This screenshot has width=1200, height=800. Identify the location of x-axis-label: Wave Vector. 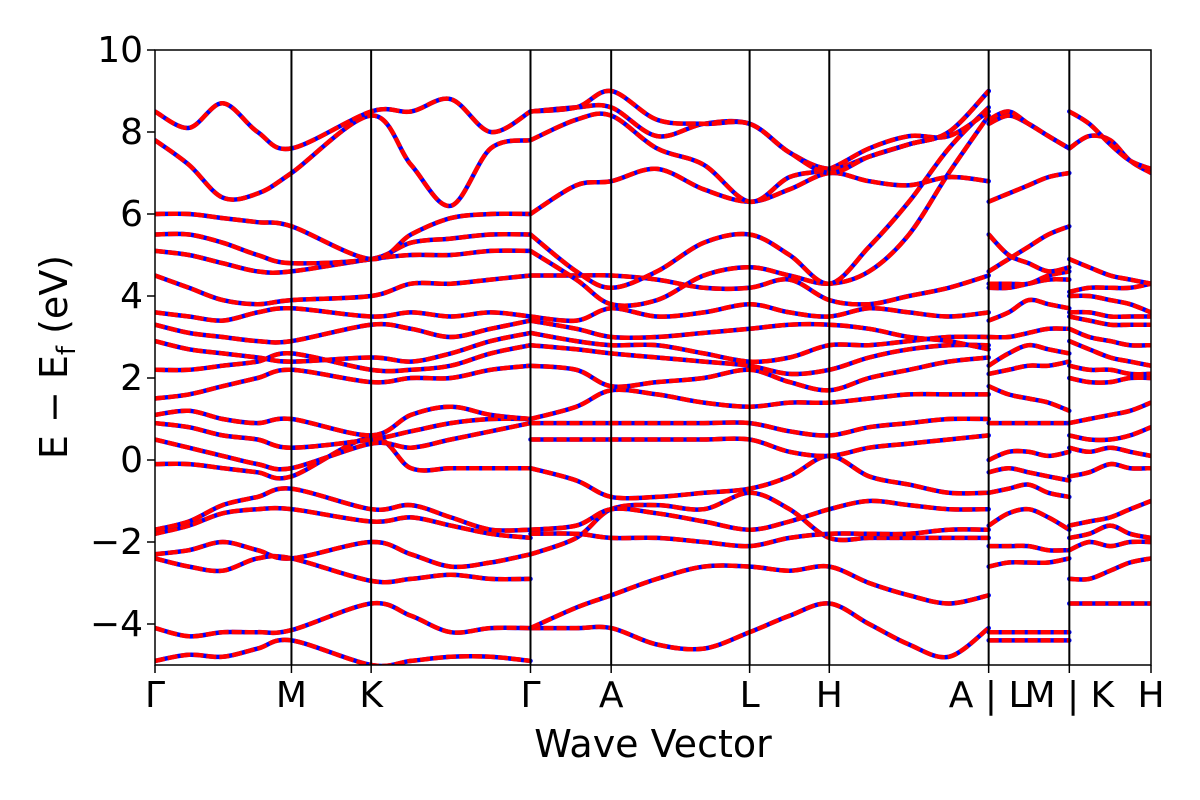
(653, 744).